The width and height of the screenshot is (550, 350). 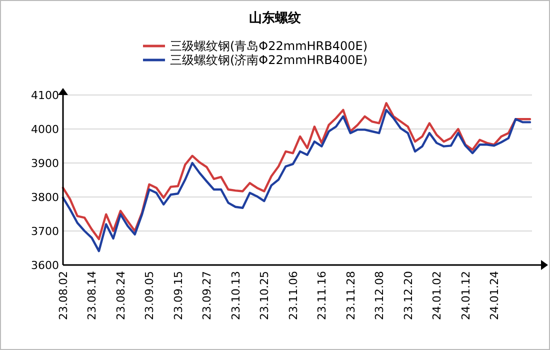 I want to click on x-tick-label: 23.12.20, so click(x=408, y=295).